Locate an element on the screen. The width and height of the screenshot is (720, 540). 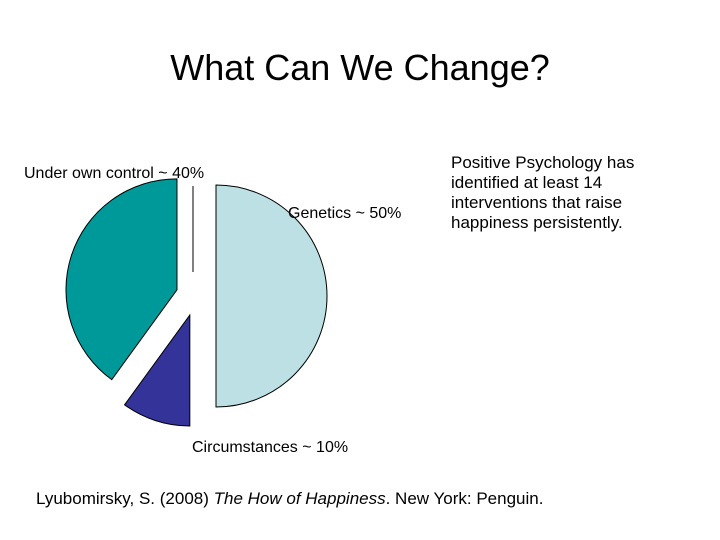
pie-label-circumstances: Circumstances ~ 10% is located at coordinates (270, 447).